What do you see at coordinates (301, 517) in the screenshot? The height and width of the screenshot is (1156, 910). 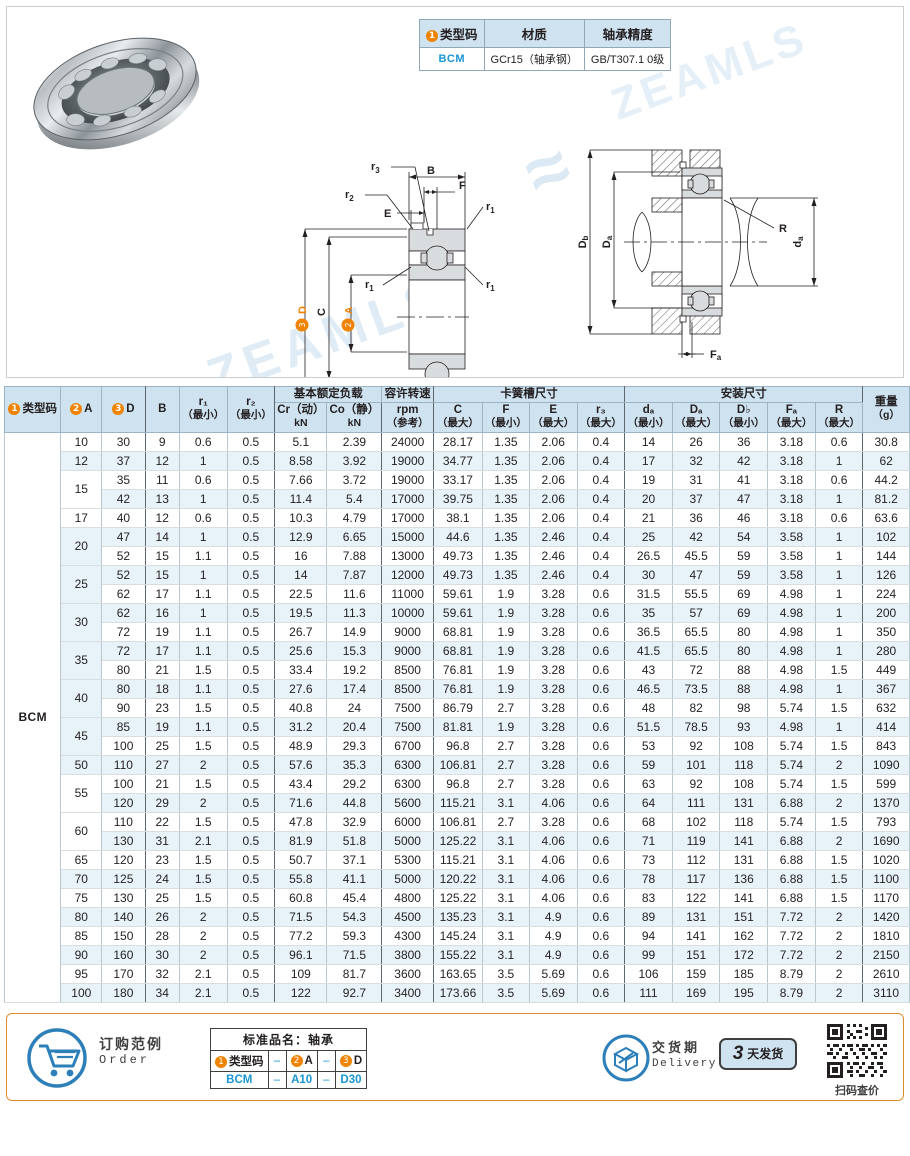 I see `cell-Cr: 10.3` at bounding box center [301, 517].